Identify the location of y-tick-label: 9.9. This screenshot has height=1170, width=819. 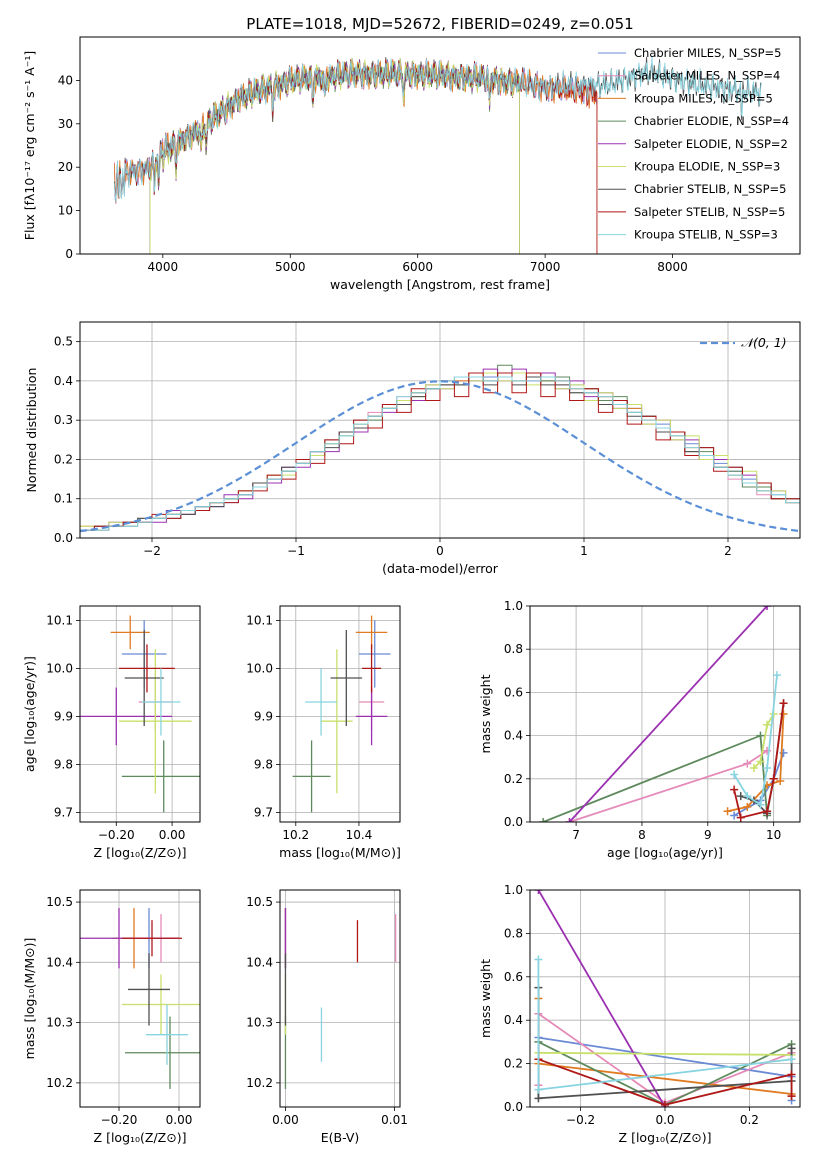
(63, 716).